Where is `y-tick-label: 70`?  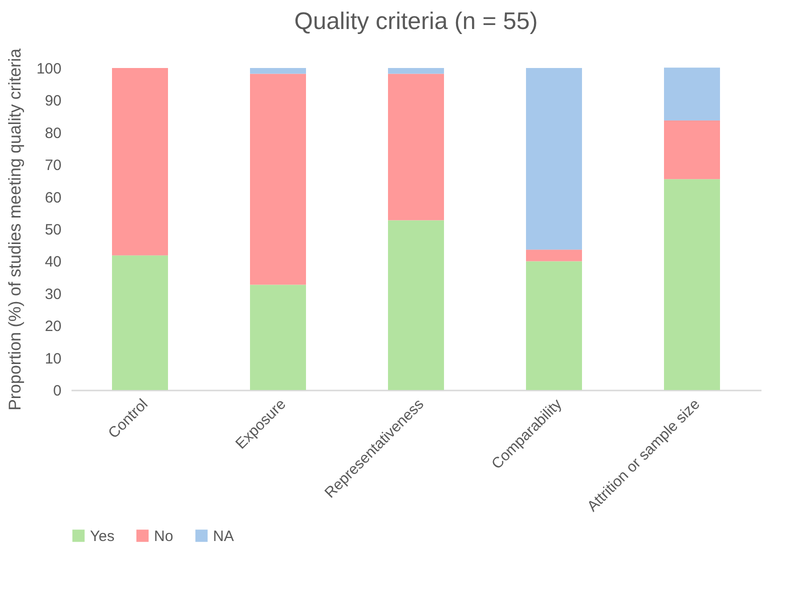 y-tick-label: 70 is located at coordinates (53, 165).